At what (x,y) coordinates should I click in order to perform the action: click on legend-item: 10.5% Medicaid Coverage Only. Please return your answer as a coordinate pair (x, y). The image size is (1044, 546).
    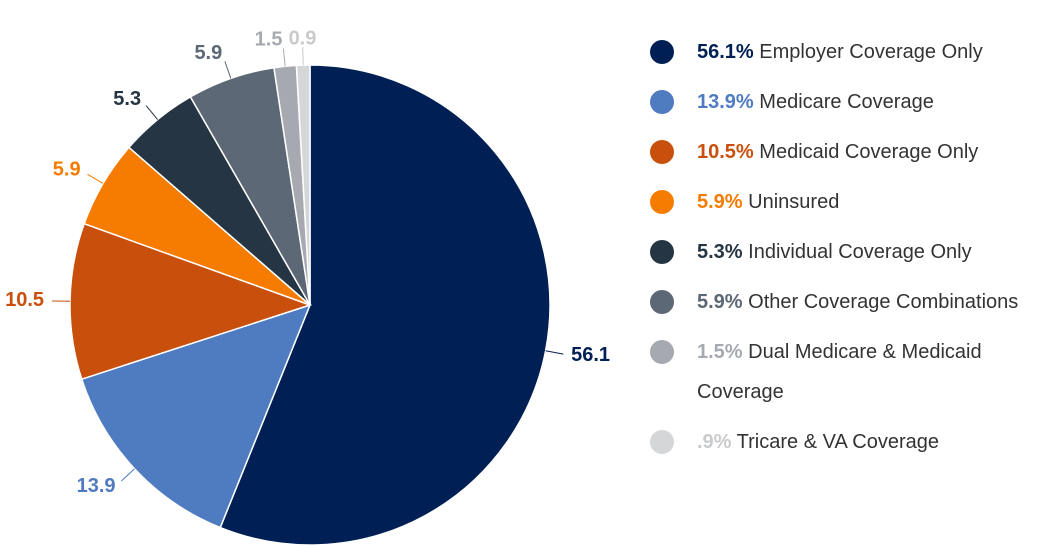
    Looking at the image, I should click on (847, 152).